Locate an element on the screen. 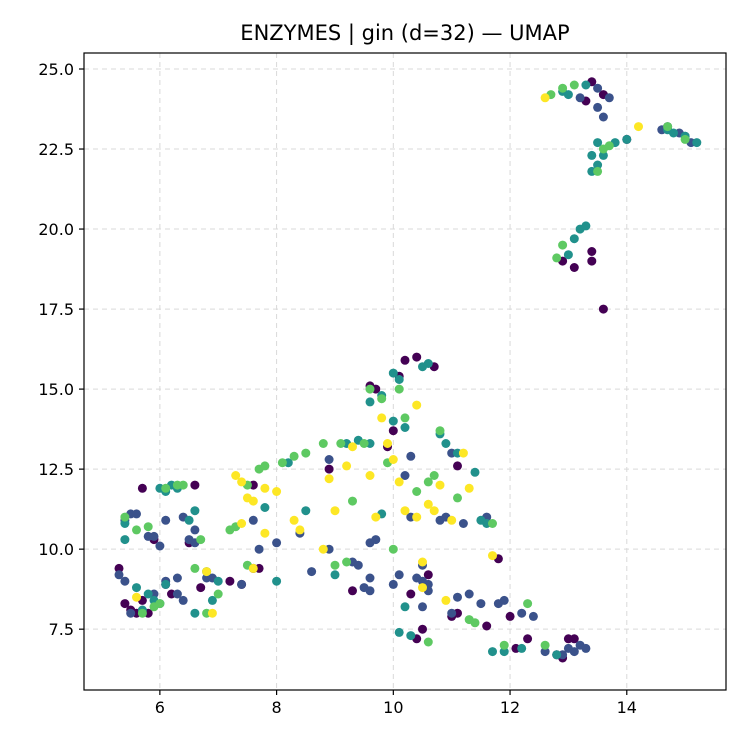 The image size is (750, 750). y-tick-label: 20.0 is located at coordinates (56, 229).